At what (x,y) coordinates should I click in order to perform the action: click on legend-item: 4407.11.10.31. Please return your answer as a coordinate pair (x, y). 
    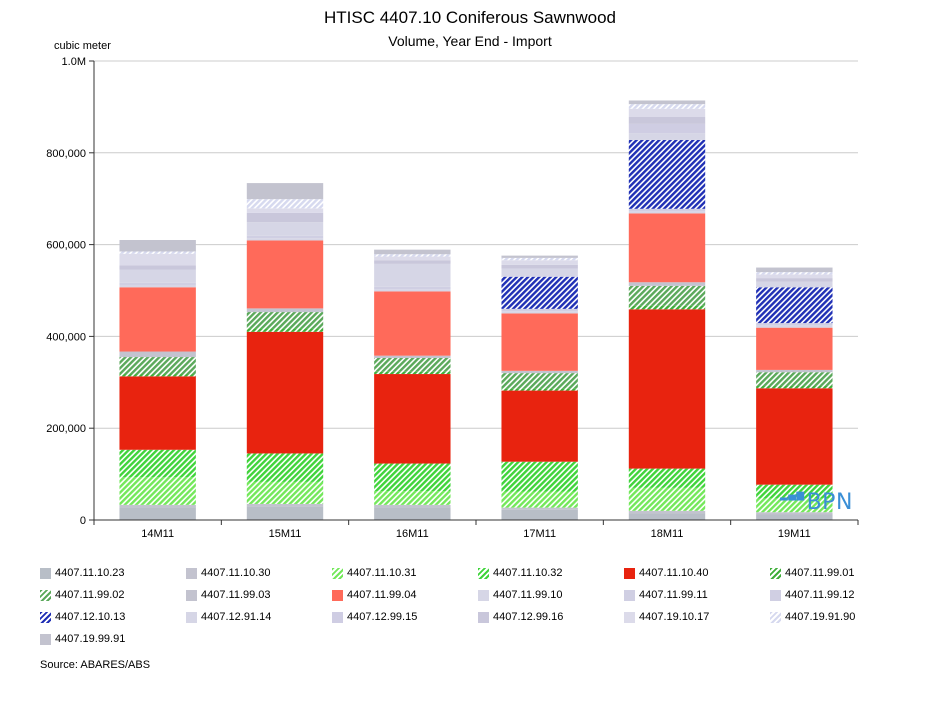
    Looking at the image, I should click on (374, 573).